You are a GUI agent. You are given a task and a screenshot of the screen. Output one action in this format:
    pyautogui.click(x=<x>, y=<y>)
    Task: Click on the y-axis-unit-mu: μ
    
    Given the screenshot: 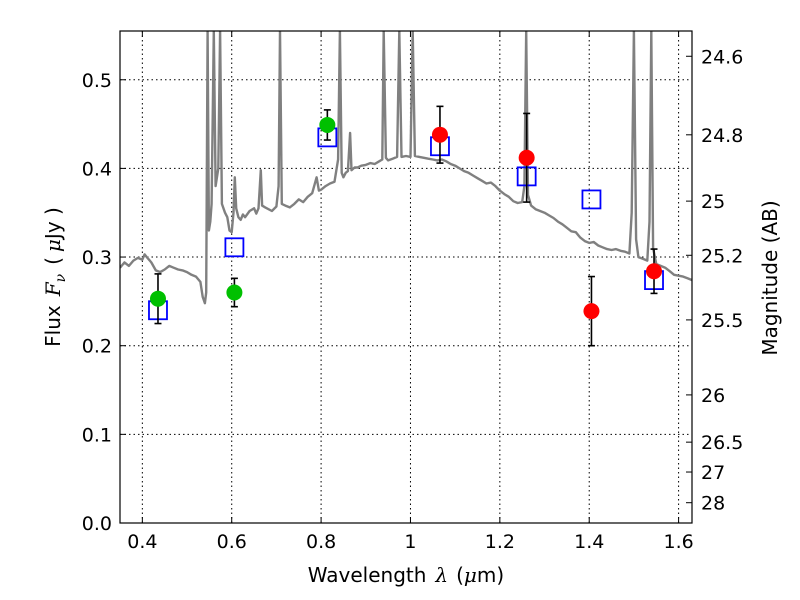 What is the action you would take?
    pyautogui.click(x=53, y=245)
    